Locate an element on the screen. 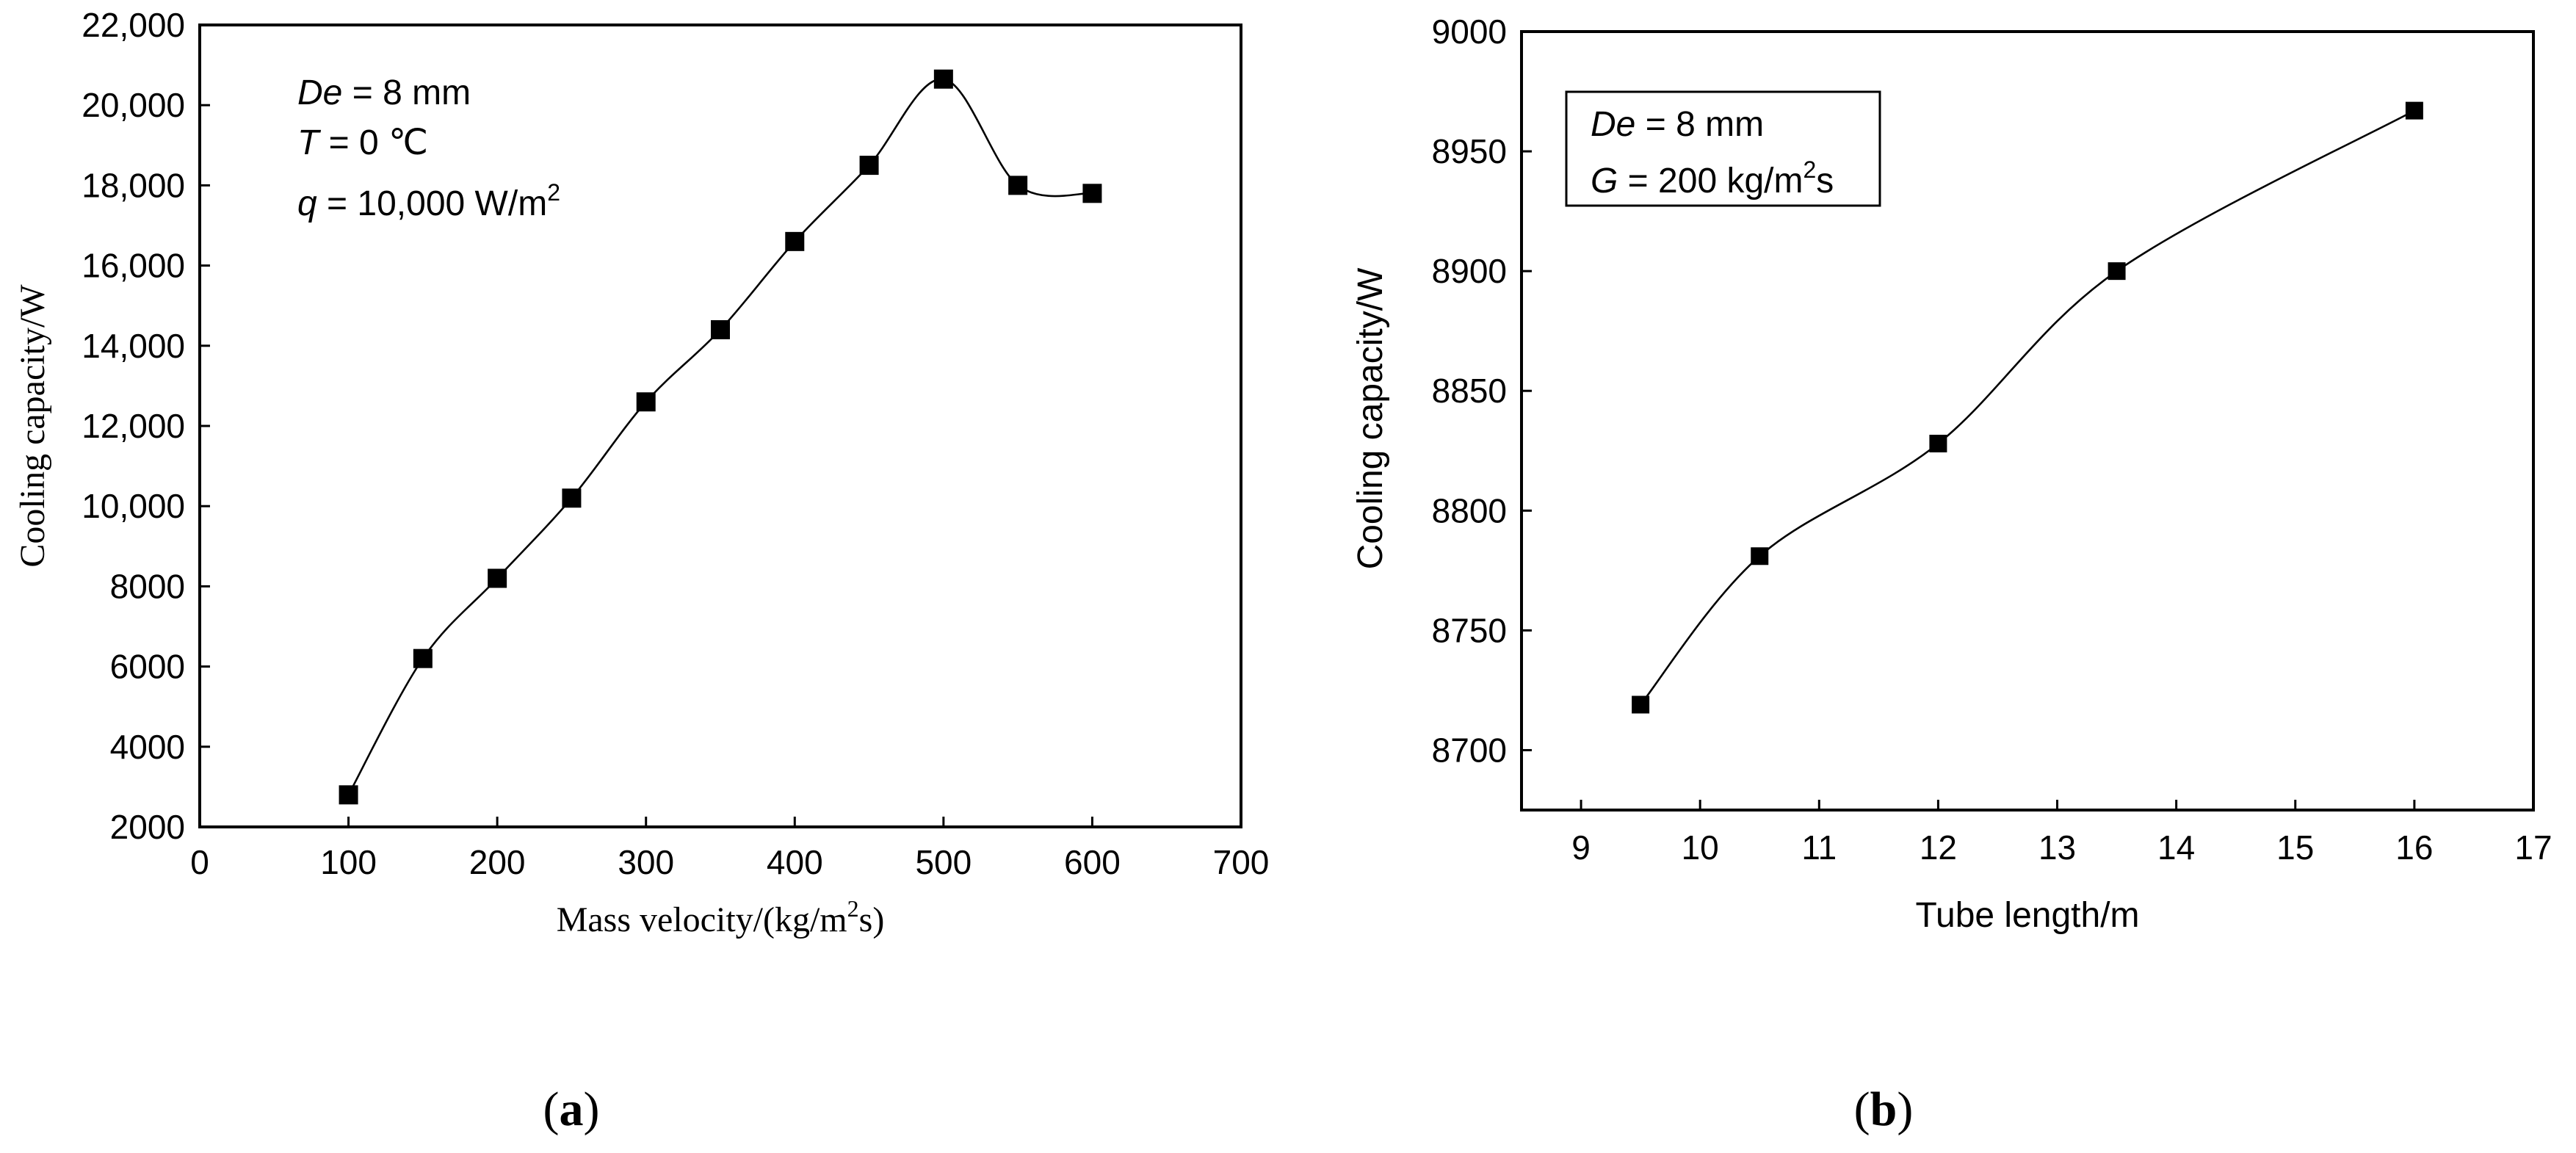 The height and width of the screenshot is (1153, 2576). chart-b-x-axis: 9 10 11 12 13 14 15 16 17 is located at coordinates (2062, 833).